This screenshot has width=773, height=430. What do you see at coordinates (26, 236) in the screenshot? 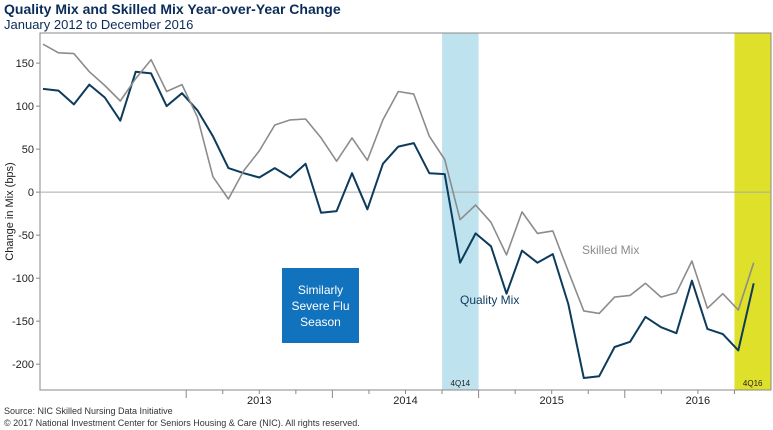
I see `y-tick-label: -50` at bounding box center [26, 236].